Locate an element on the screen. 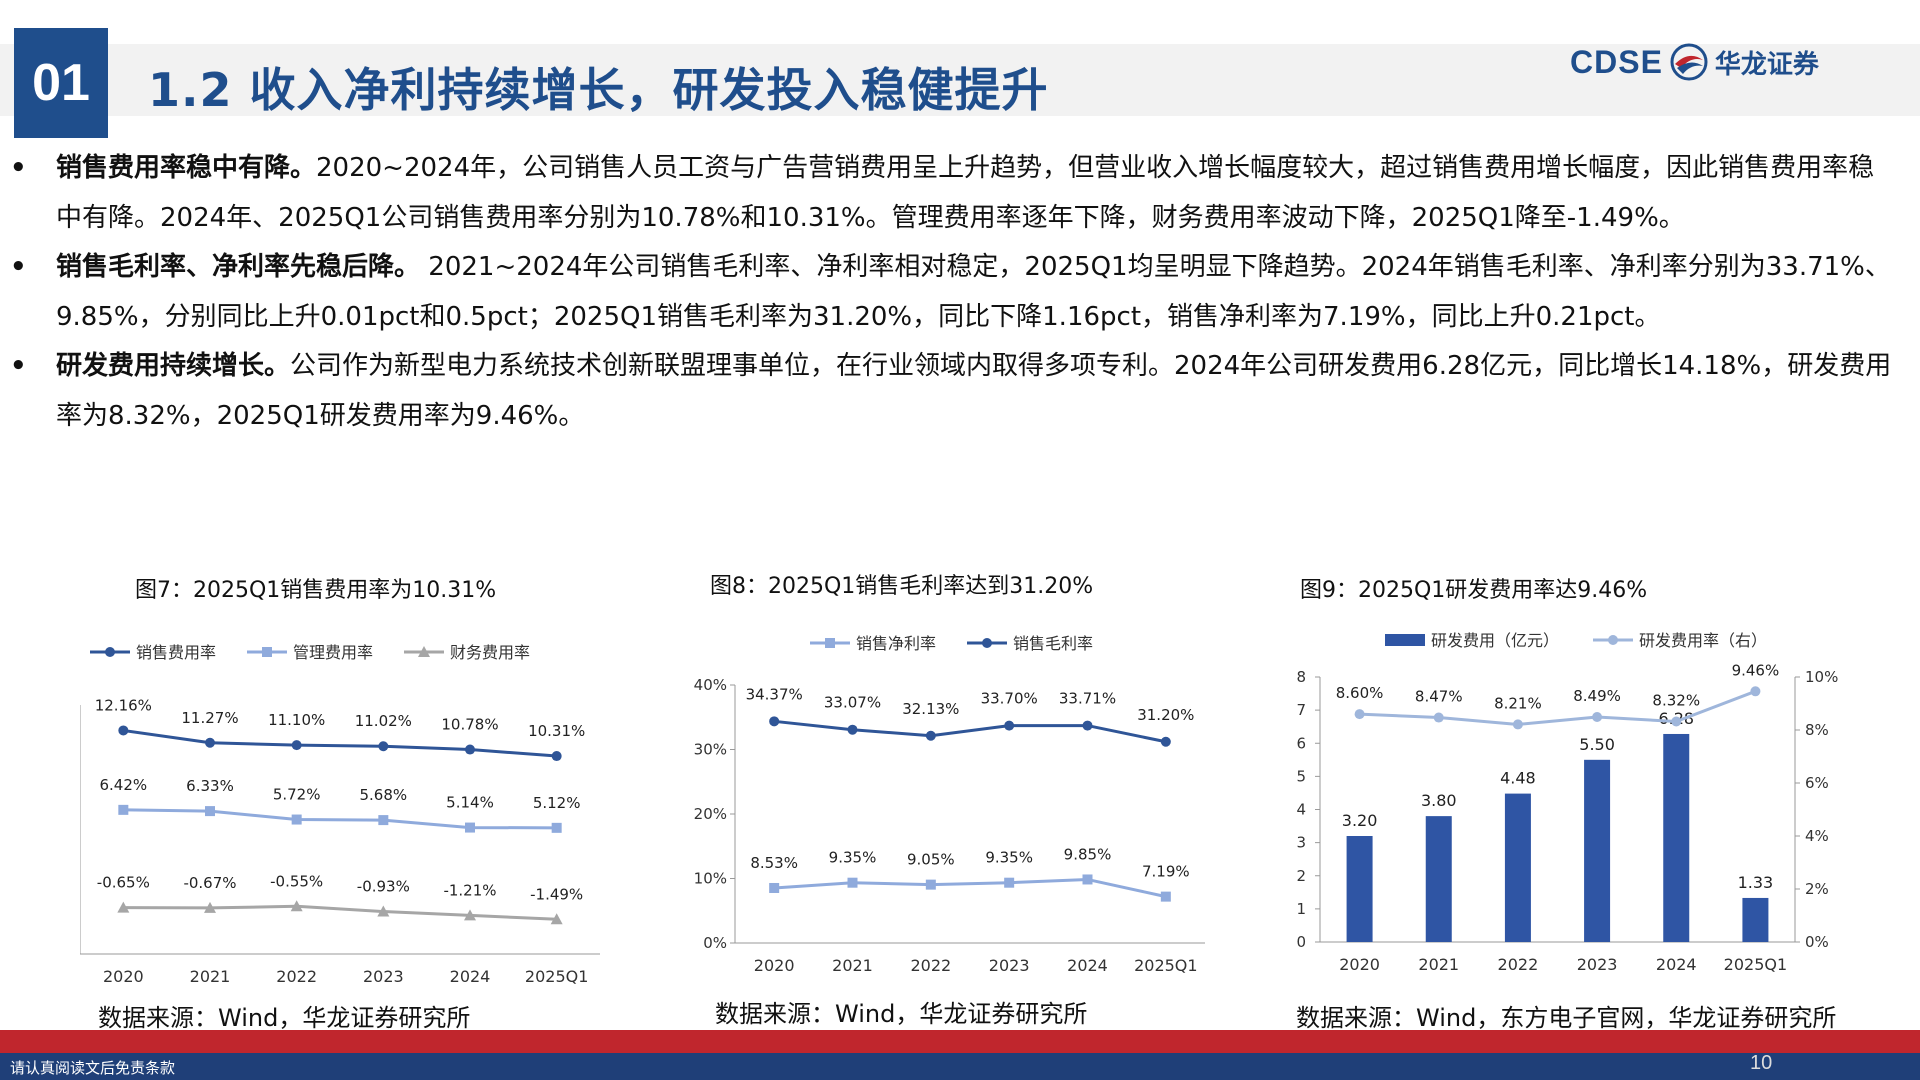  logo-cn: 华龙证券 is located at coordinates (1766, 64).